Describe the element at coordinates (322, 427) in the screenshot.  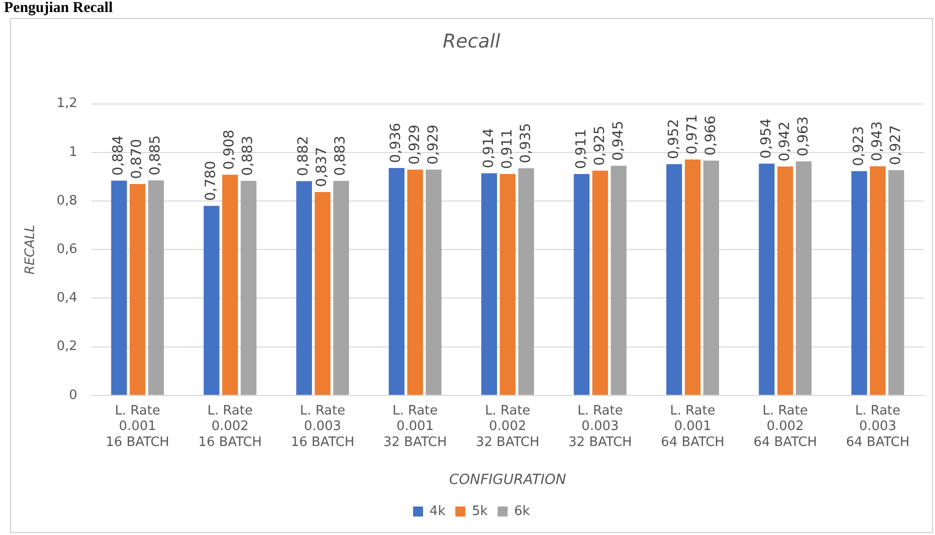
I see `x-tick-label: L. Rate 0.003 16 BATCH` at that location.